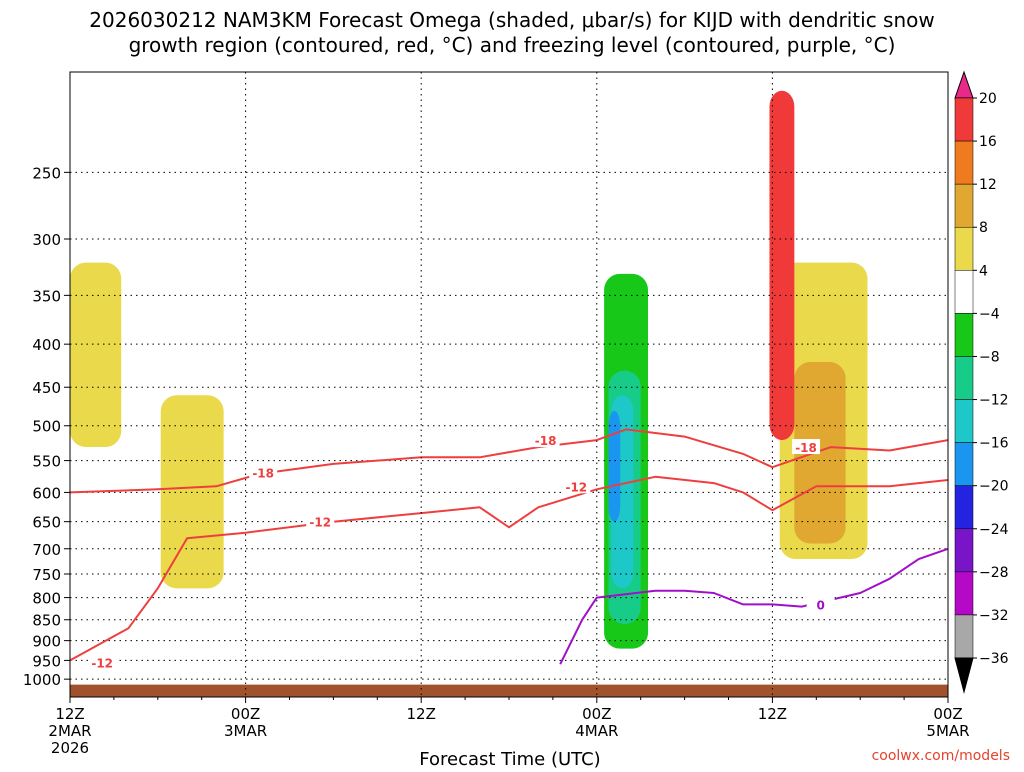 This screenshot has height=772, width=1024. I want to click on colorbar-label-4: 4, so click(983, 271).